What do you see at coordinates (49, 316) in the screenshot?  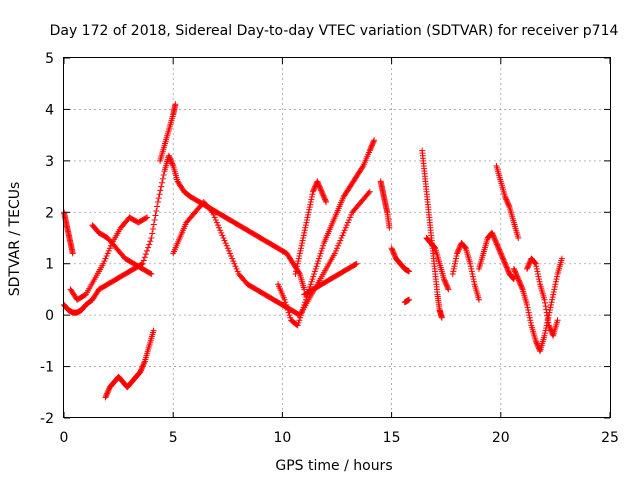 I see `y-tick-label: 0` at bounding box center [49, 316].